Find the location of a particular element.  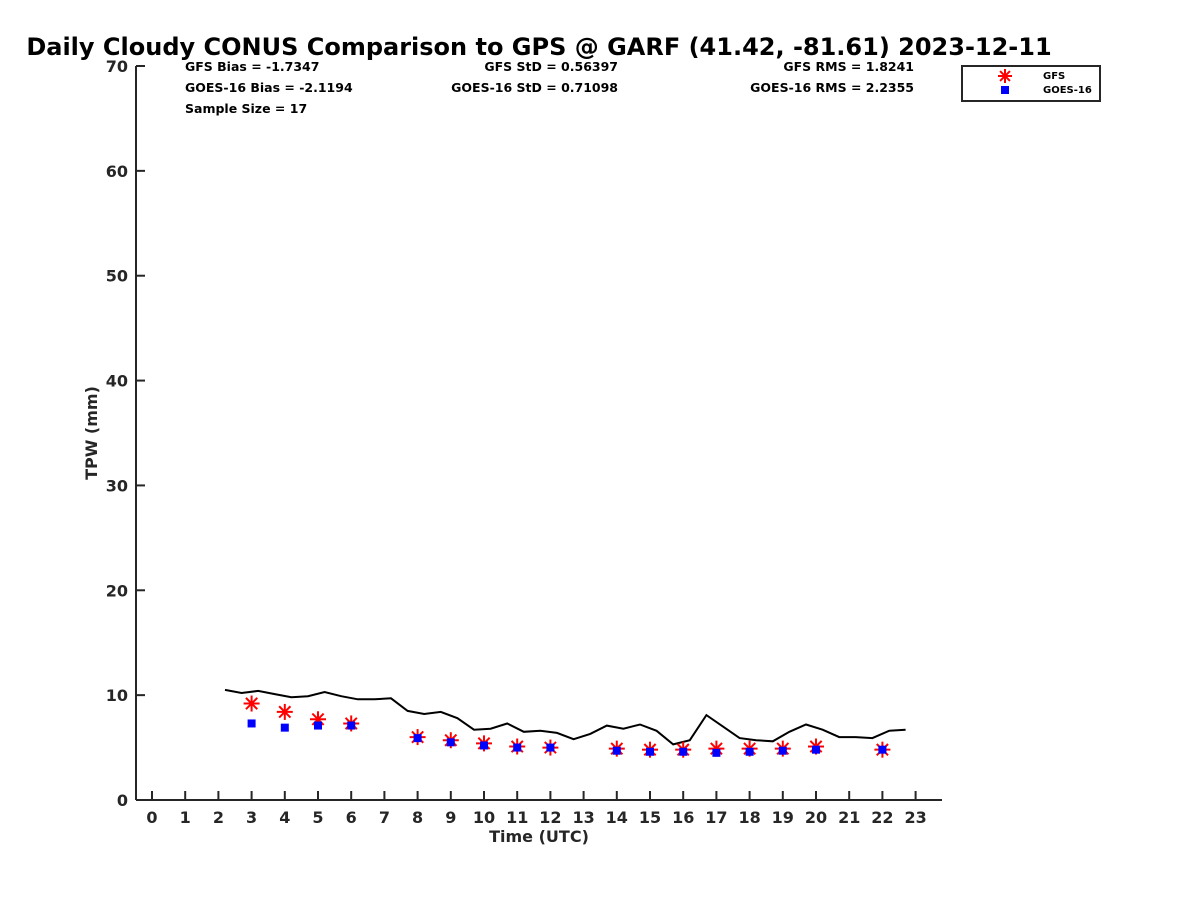

legend-gfs-marker is located at coordinates (1005, 76).